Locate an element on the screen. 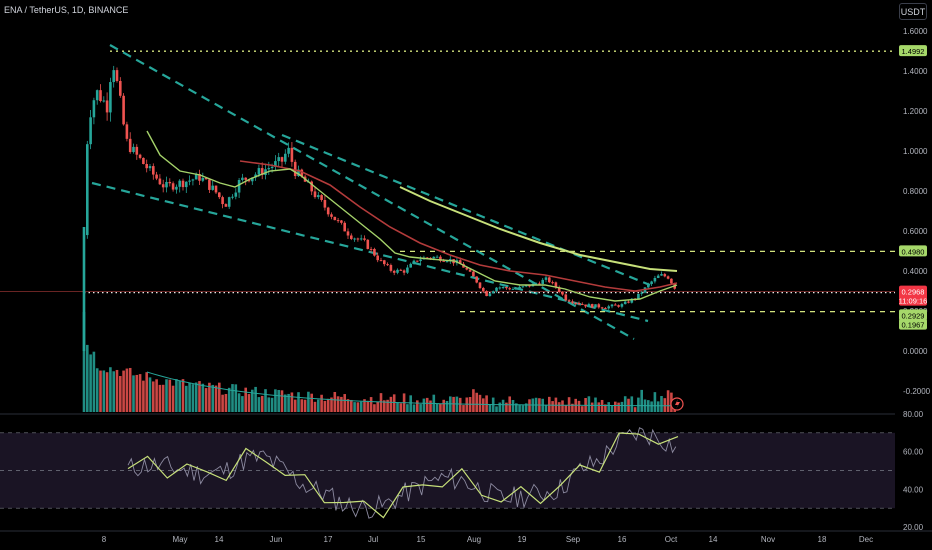 Image resolution: width=932 pixels, height=550 pixels. time-tick-label: Aug is located at coordinates (474, 539).